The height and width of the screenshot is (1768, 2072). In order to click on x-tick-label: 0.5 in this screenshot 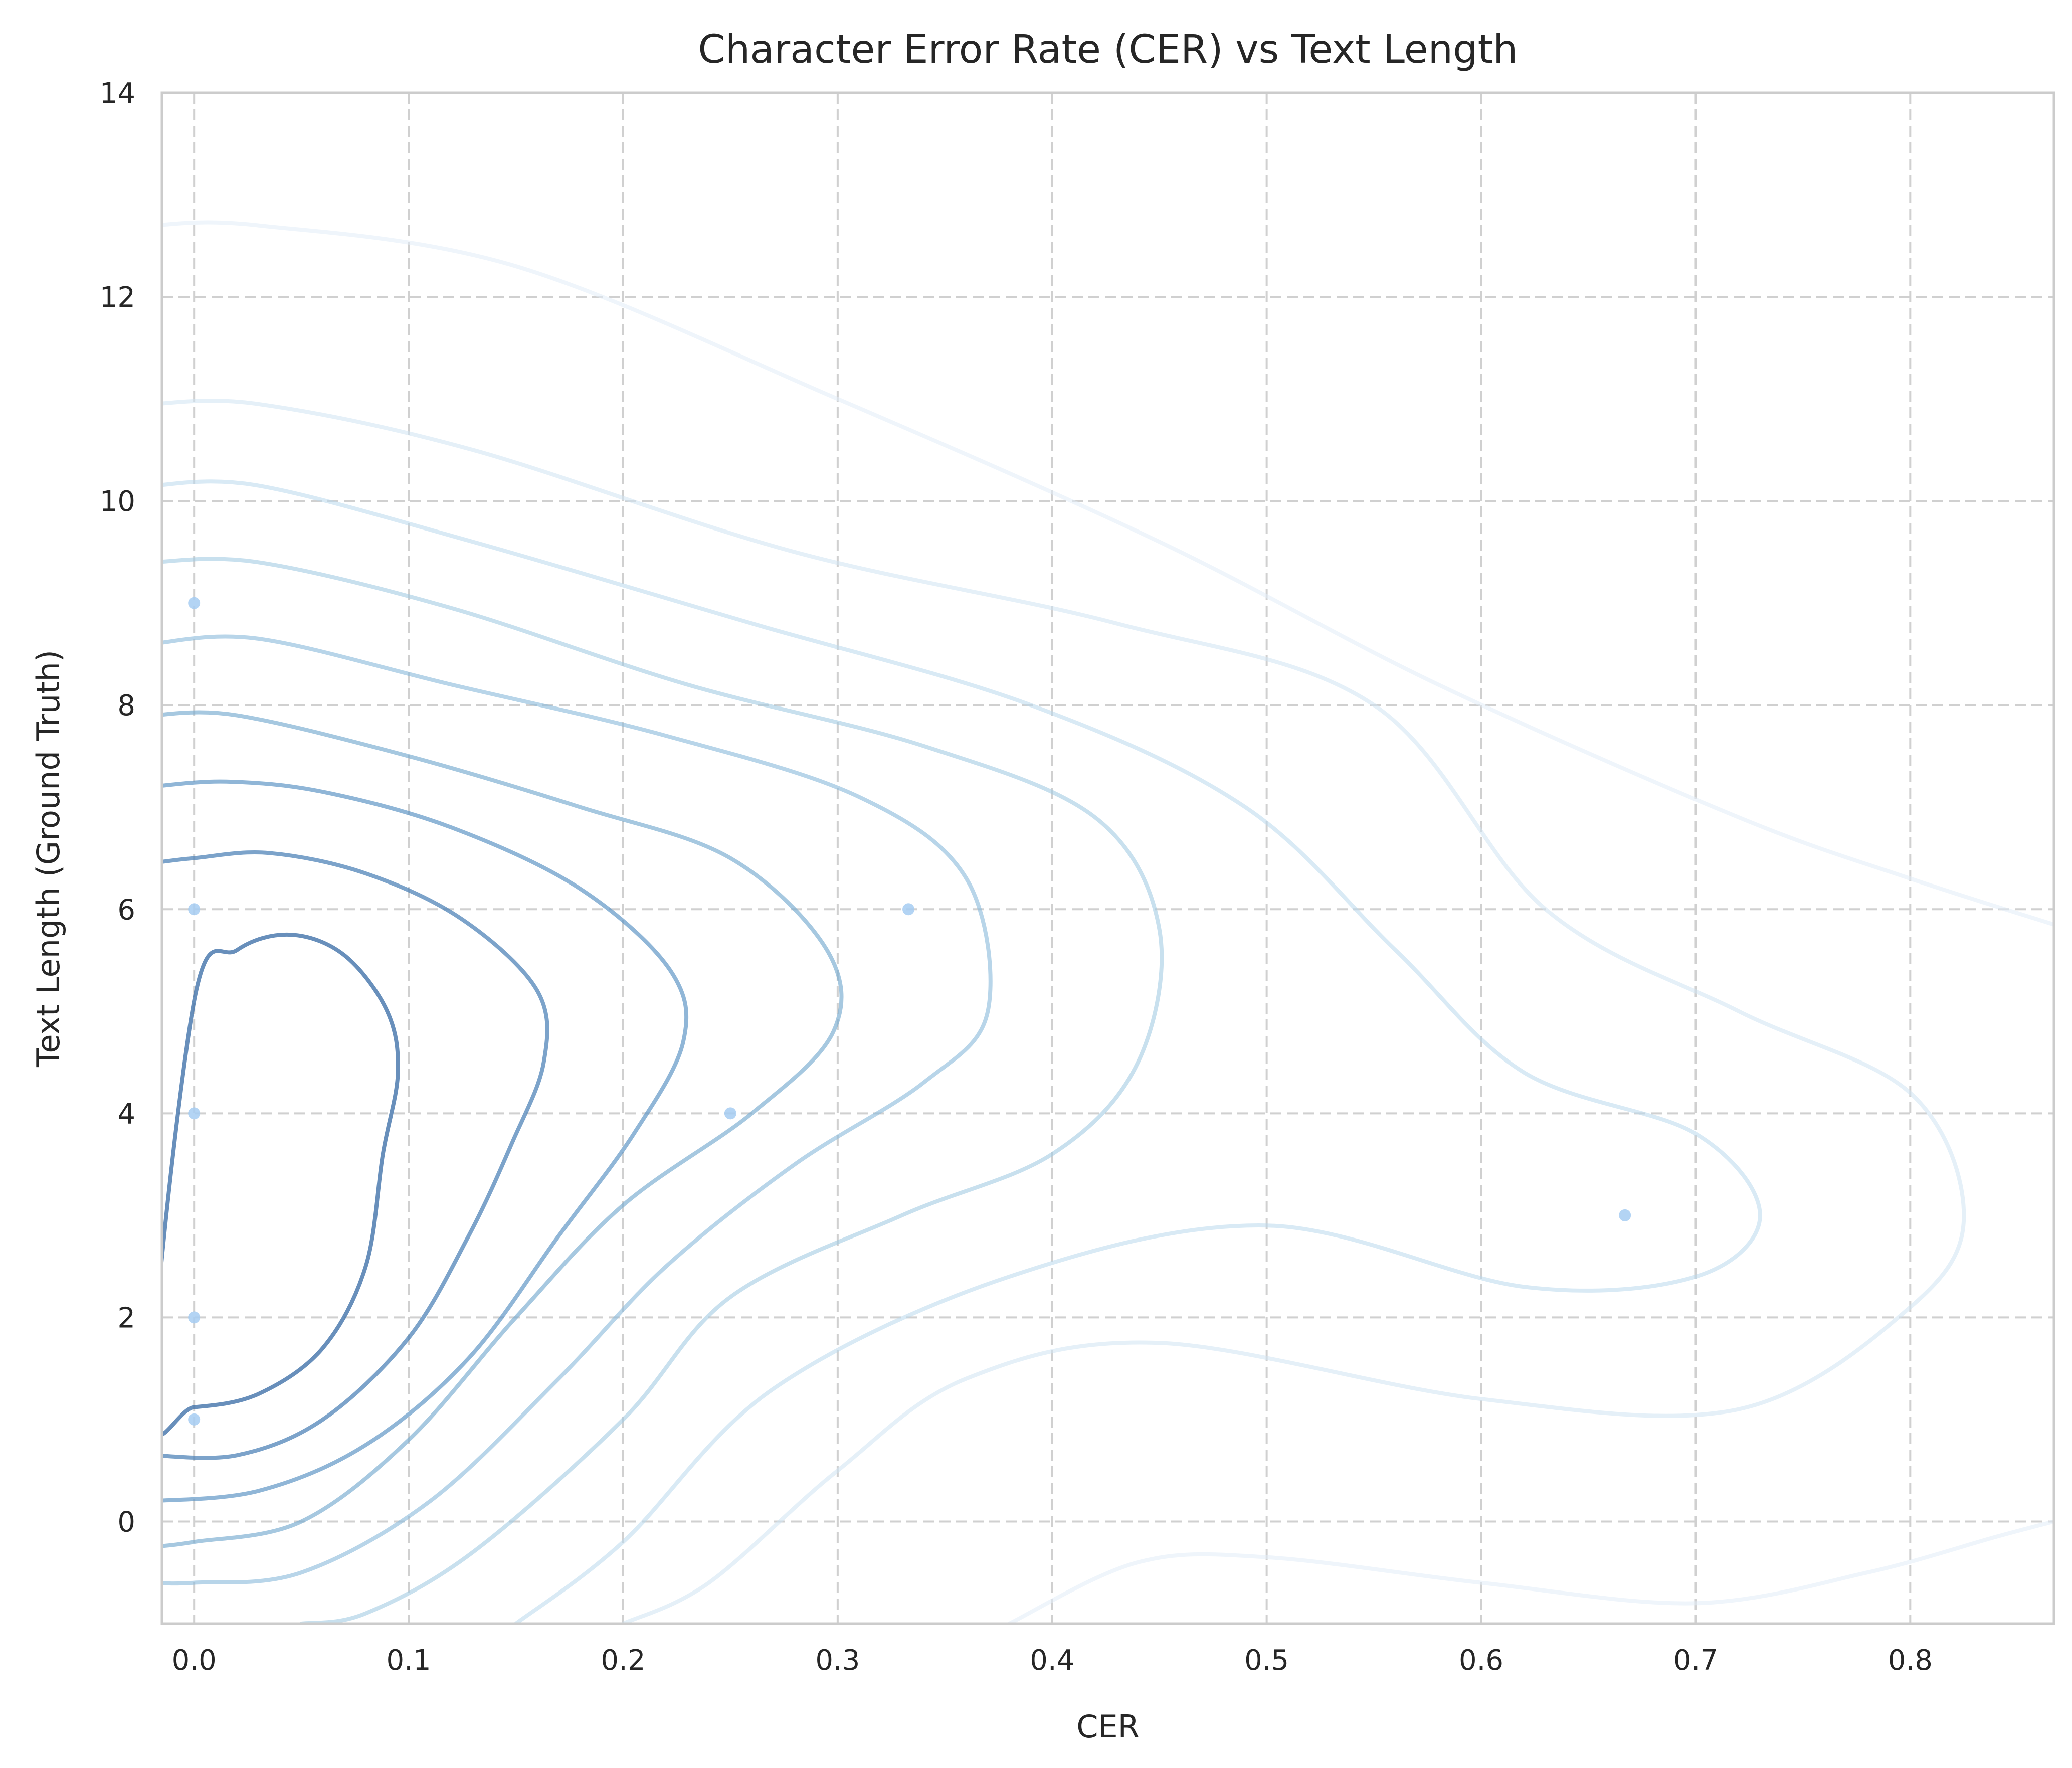, I will do `click(1266, 1660)`.